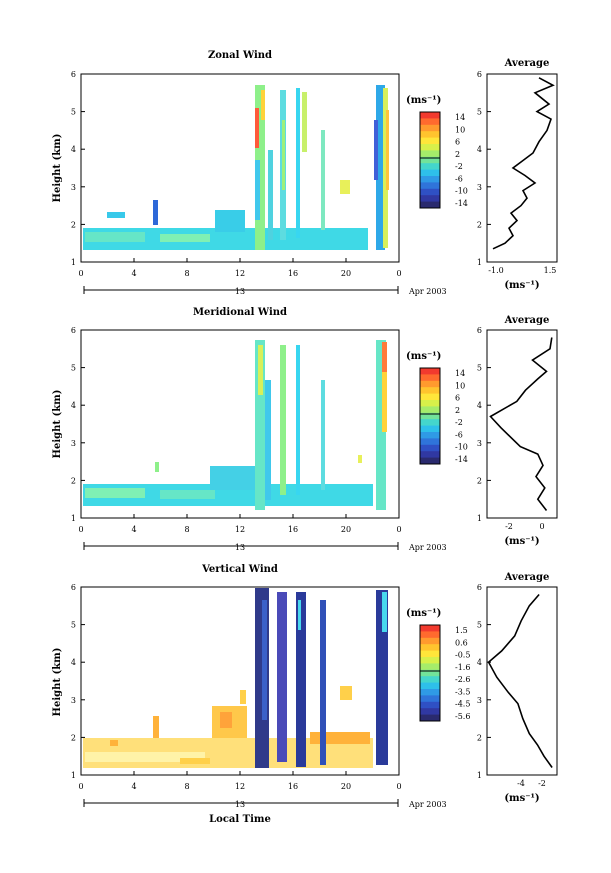  What do you see at coordinates (73, 480) in the screenshot?
I see `meridional-ytick-label: 2` at bounding box center [73, 480].